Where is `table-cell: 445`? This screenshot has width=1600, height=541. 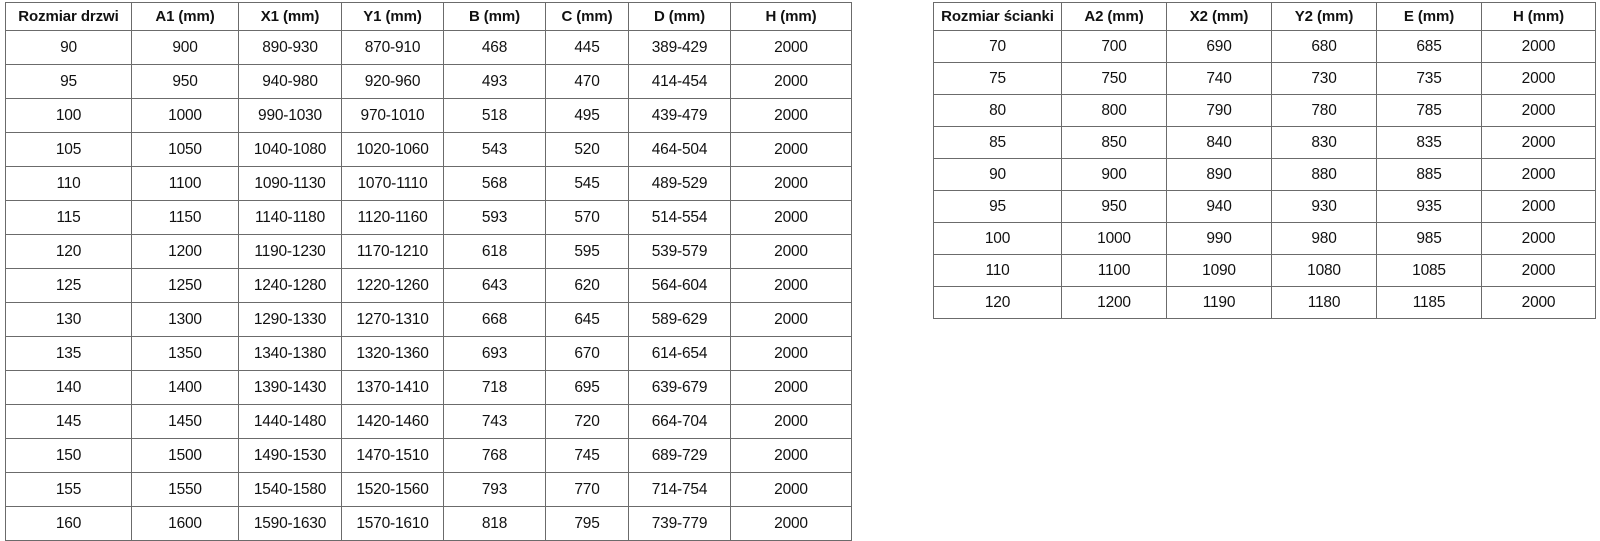
table-cell: 445 is located at coordinates (587, 47).